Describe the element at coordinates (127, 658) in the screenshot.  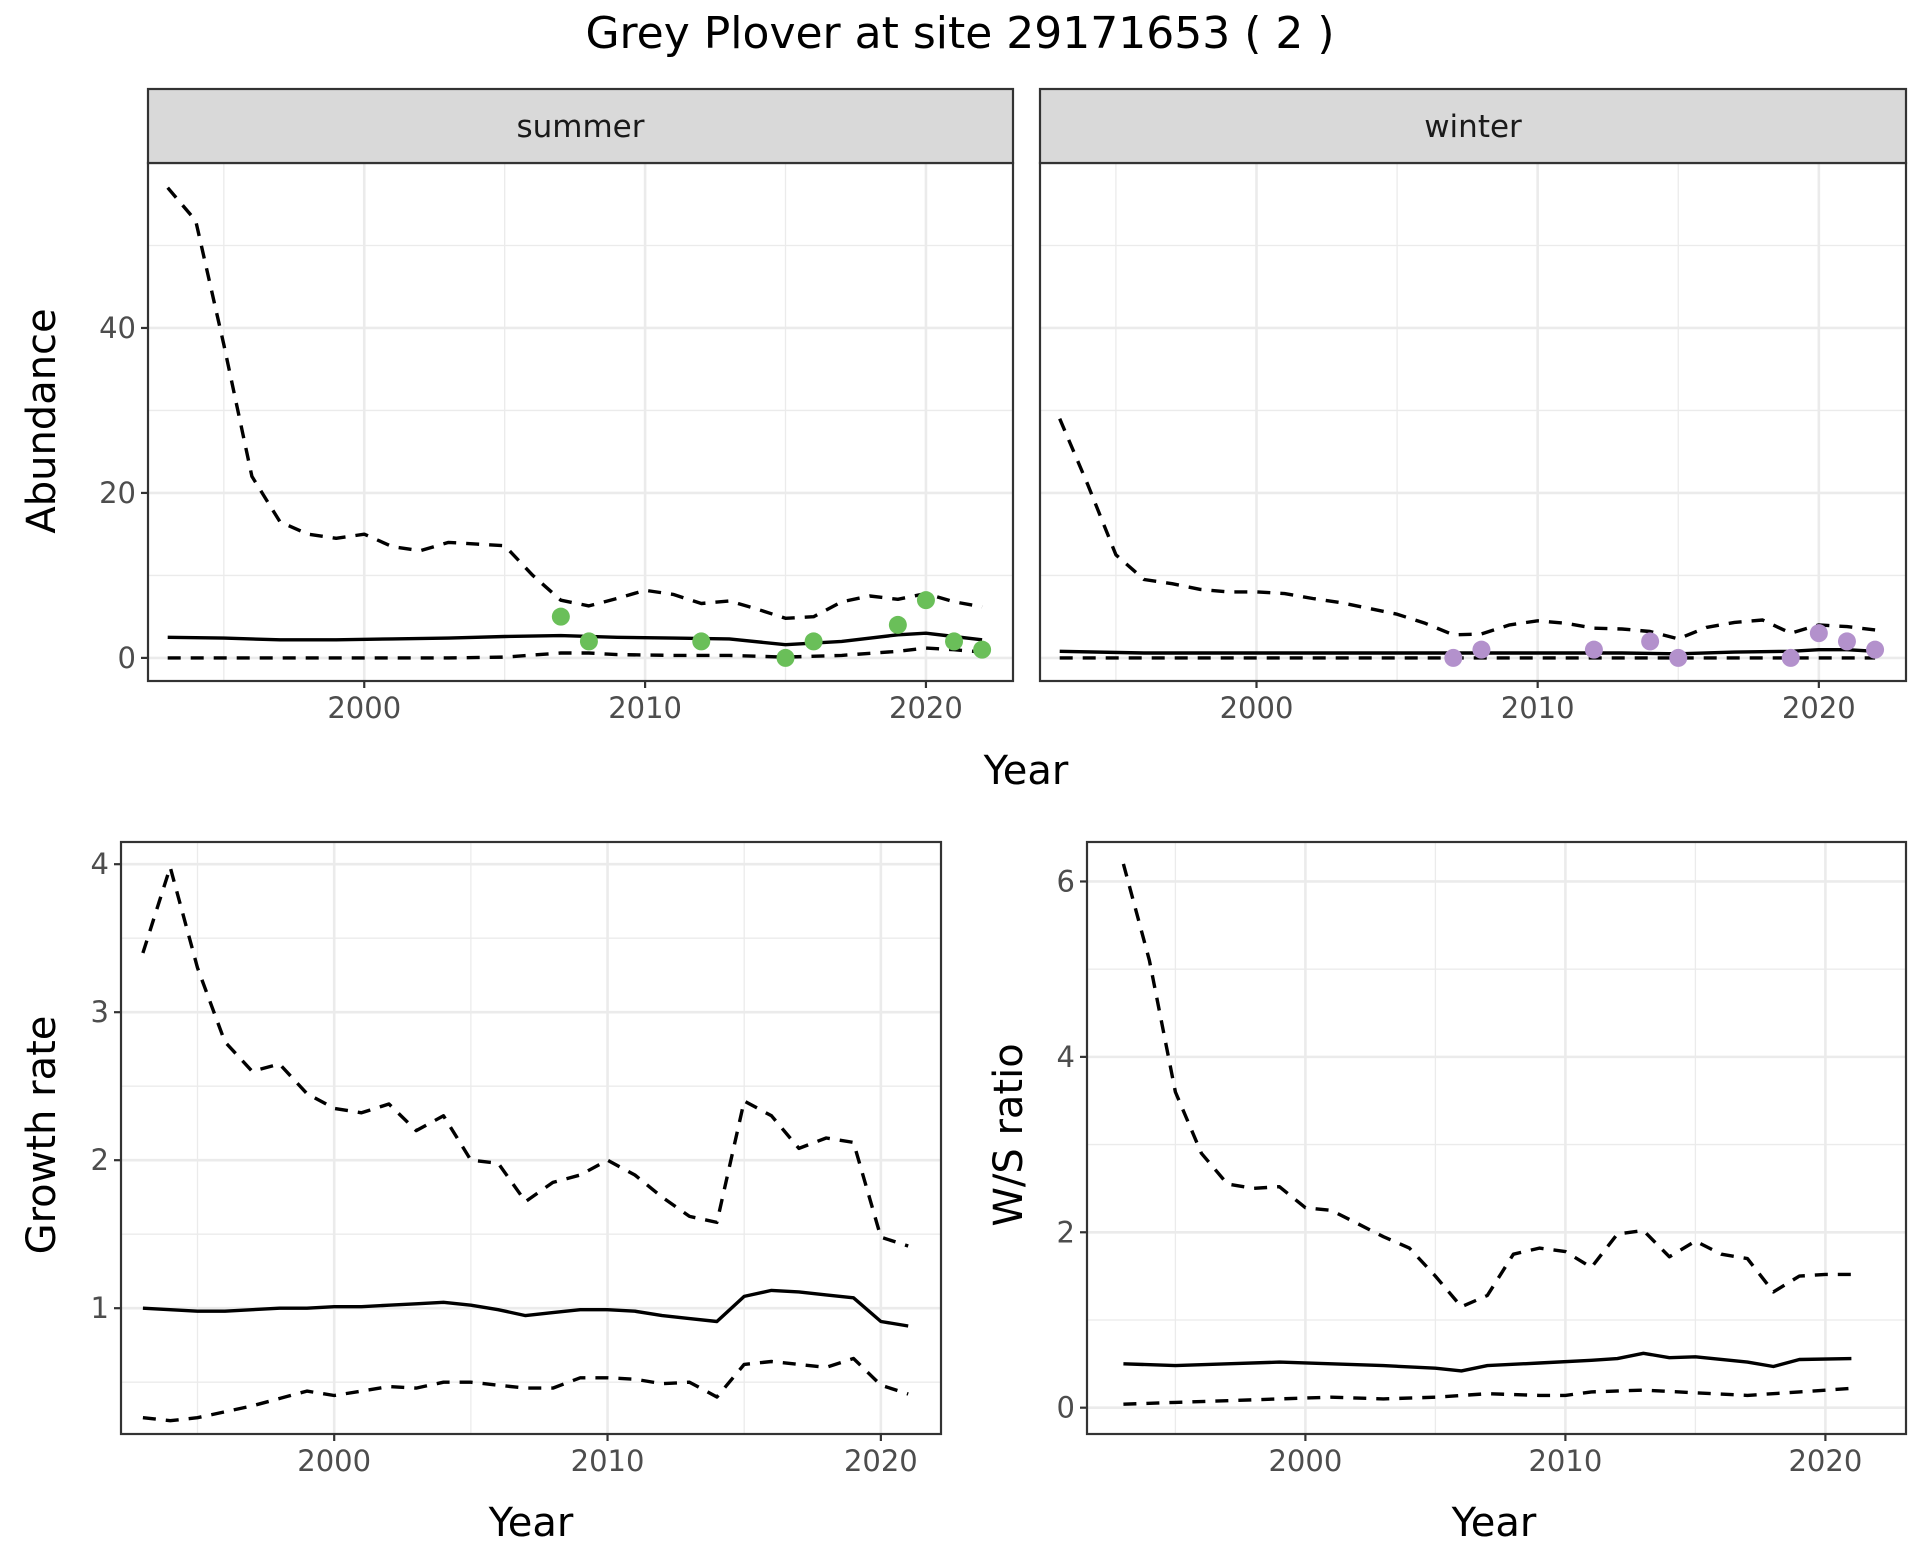
I see `abundance-summer-y-tick-label-0: 0` at that location.